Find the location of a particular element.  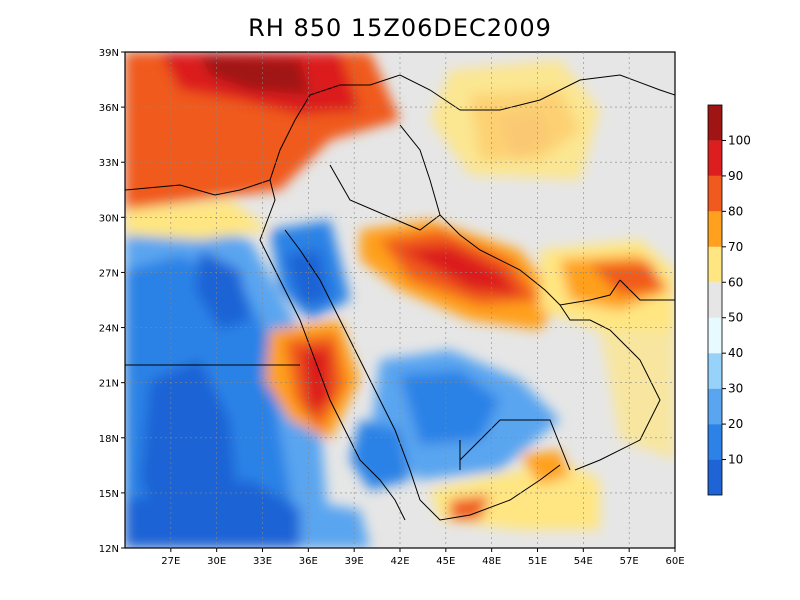

lon-tick-label: 33E is located at coordinates (262, 561).